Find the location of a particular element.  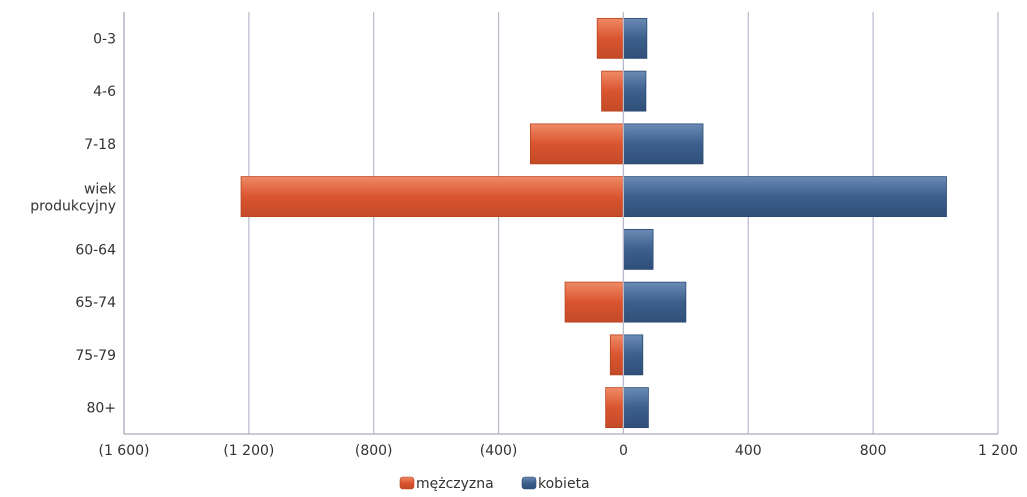

category-label-0: 0-3 is located at coordinates (104, 39).